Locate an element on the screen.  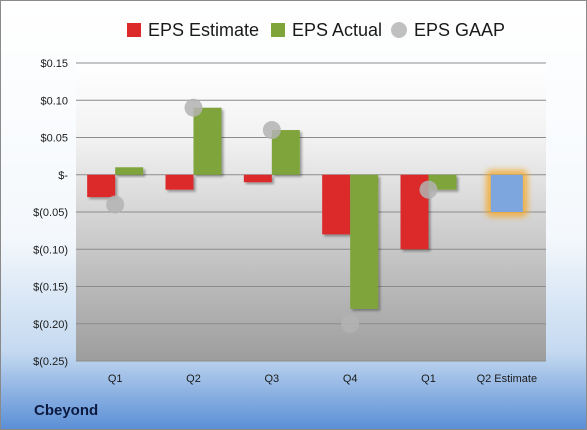
y-tick-label: $0.05 is located at coordinates (54, 139).